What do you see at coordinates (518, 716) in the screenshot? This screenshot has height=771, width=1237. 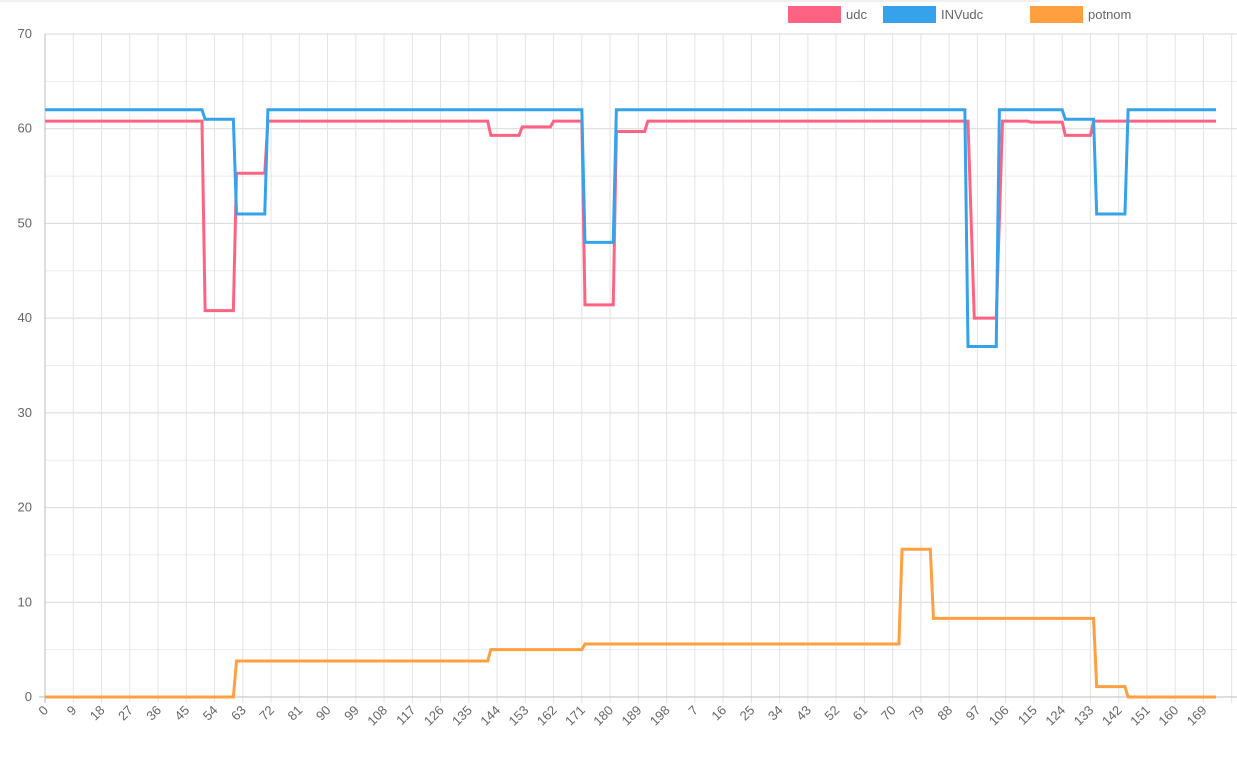 I see `x-tick-label: 153` at bounding box center [518, 716].